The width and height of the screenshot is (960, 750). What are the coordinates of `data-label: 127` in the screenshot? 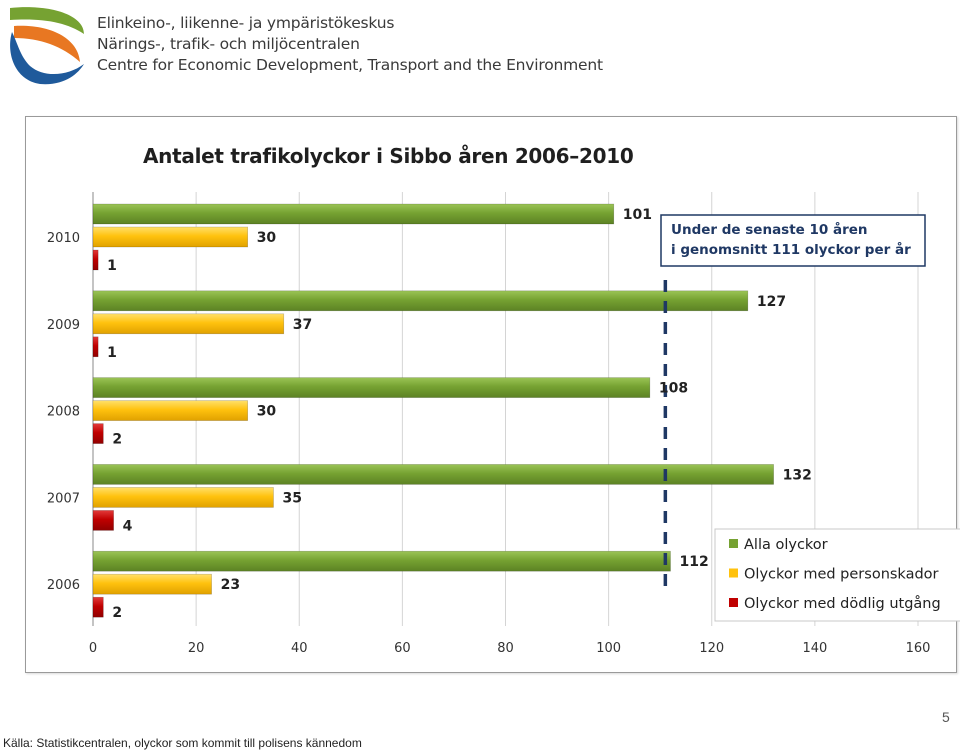 It's located at (771, 302).